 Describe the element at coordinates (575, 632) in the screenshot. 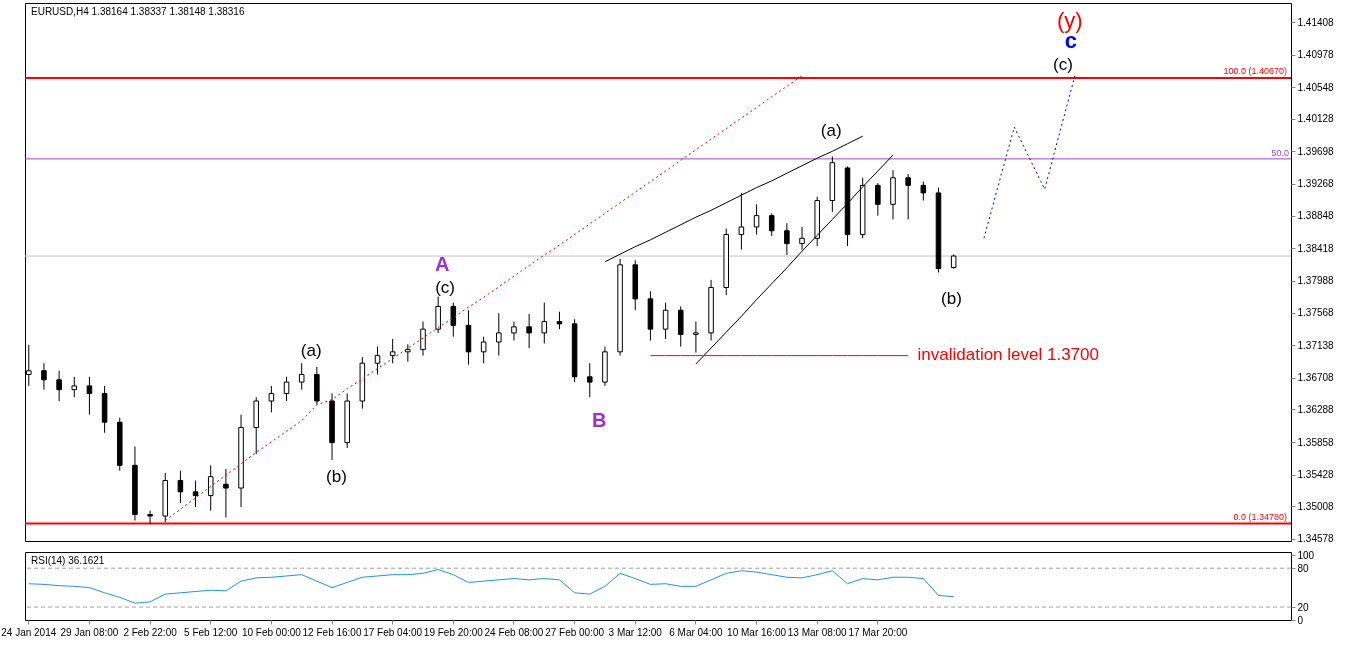

I see `x-tick-label: 27 Feb 00:00` at that location.